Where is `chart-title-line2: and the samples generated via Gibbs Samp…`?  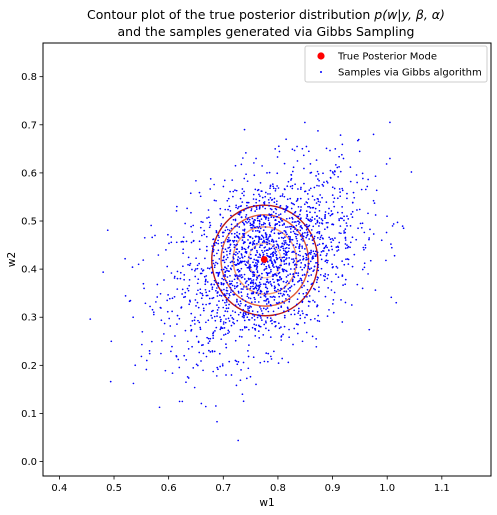
chart-title-line2: and the samples generated via Gibbs Samp… is located at coordinates (266, 31).